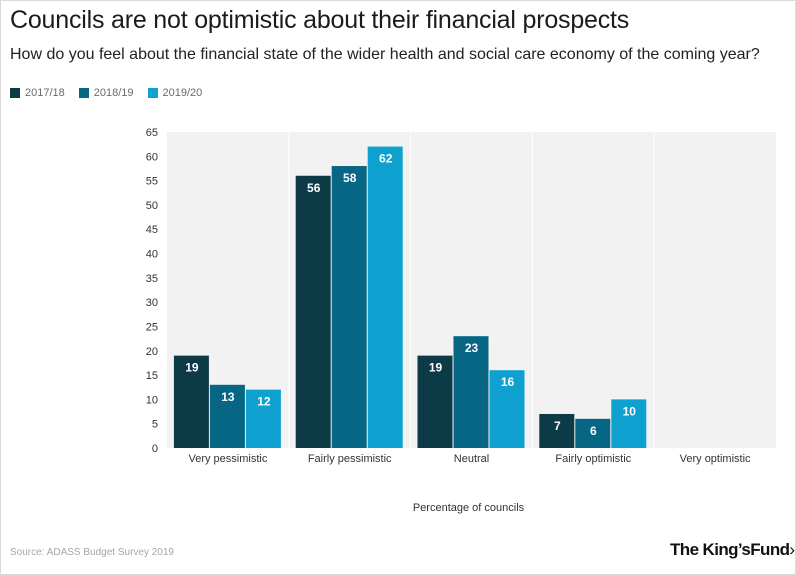 The height and width of the screenshot is (575, 796). What do you see at coordinates (471, 459) in the screenshot?
I see `x-tick-label: Neutral` at bounding box center [471, 459].